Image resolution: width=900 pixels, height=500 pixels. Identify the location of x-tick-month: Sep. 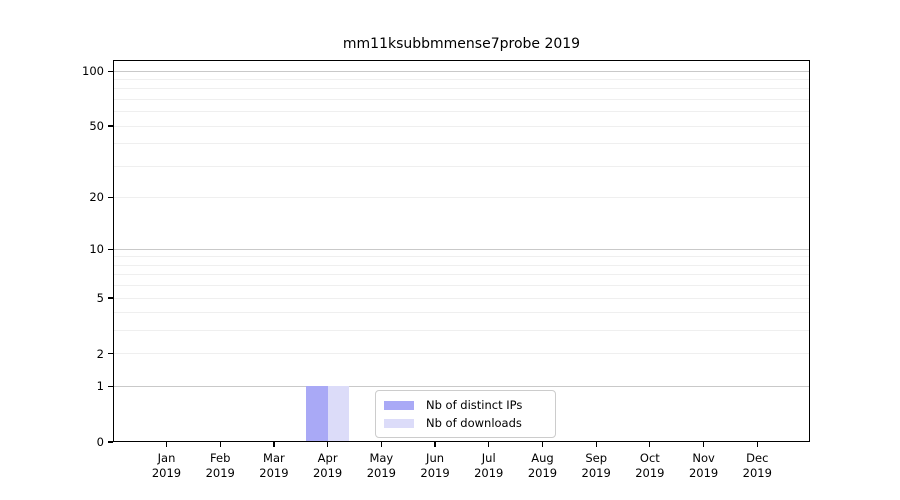
(596, 458).